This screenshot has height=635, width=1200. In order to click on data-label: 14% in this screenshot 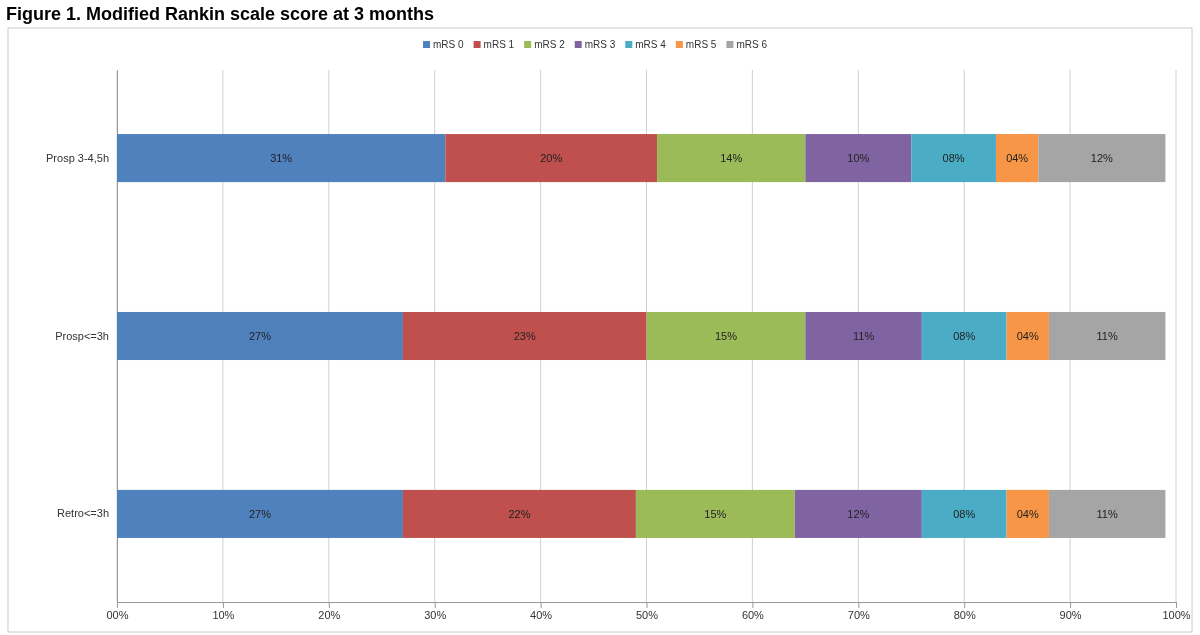, I will do `click(731, 158)`.